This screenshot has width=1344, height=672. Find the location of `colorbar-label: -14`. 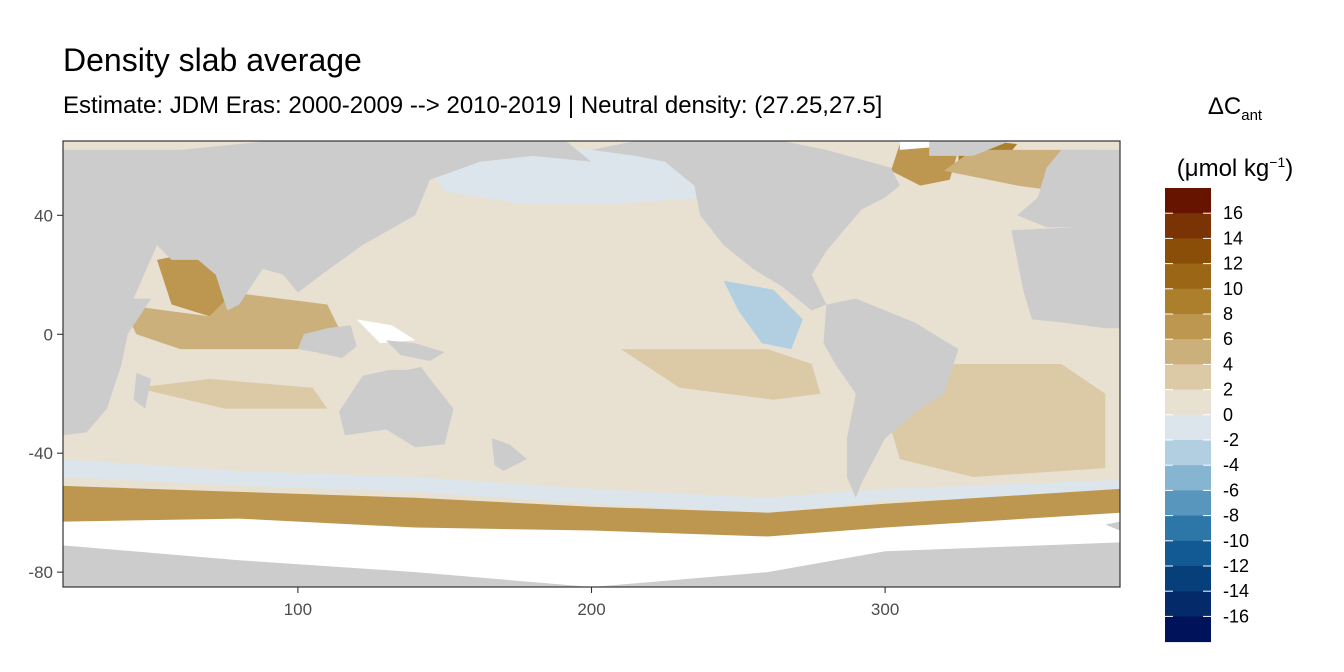

colorbar-label: -14 is located at coordinates (1236, 591).